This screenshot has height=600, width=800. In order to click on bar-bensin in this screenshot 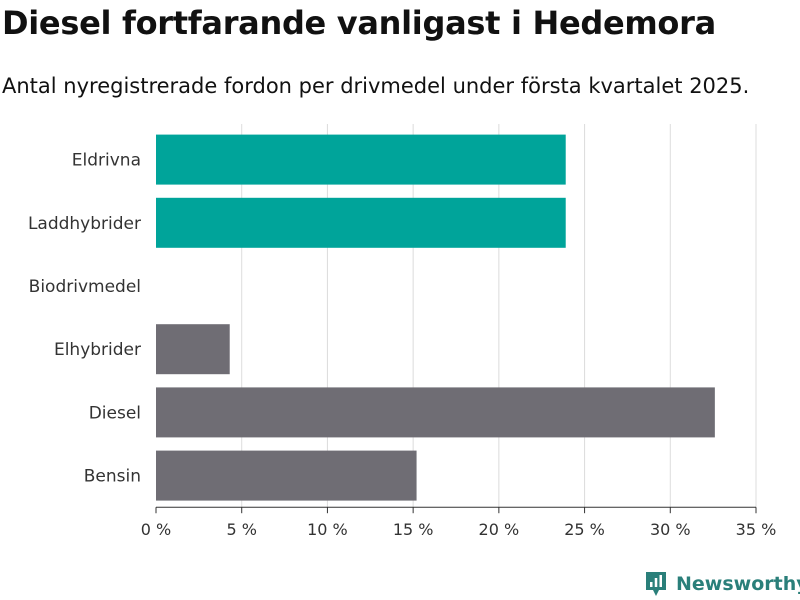, I will do `click(286, 475)`.